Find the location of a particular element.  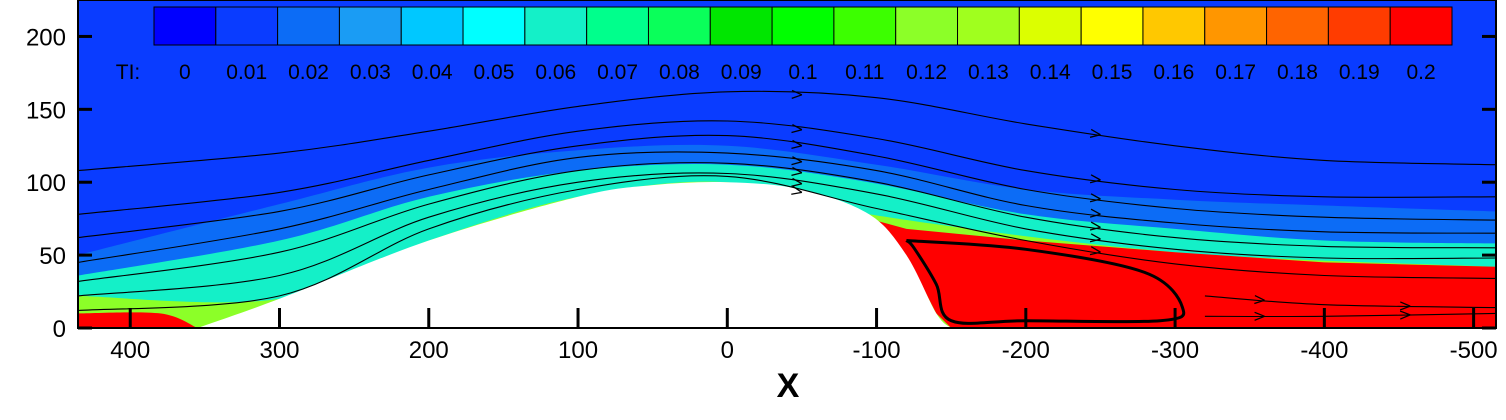

colorbar-label: 0.09 is located at coordinates (741, 72).